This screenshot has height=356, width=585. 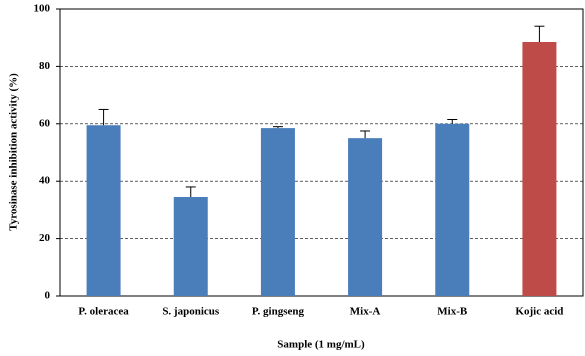 I want to click on y-tick-label: 80, so click(x=45, y=66).